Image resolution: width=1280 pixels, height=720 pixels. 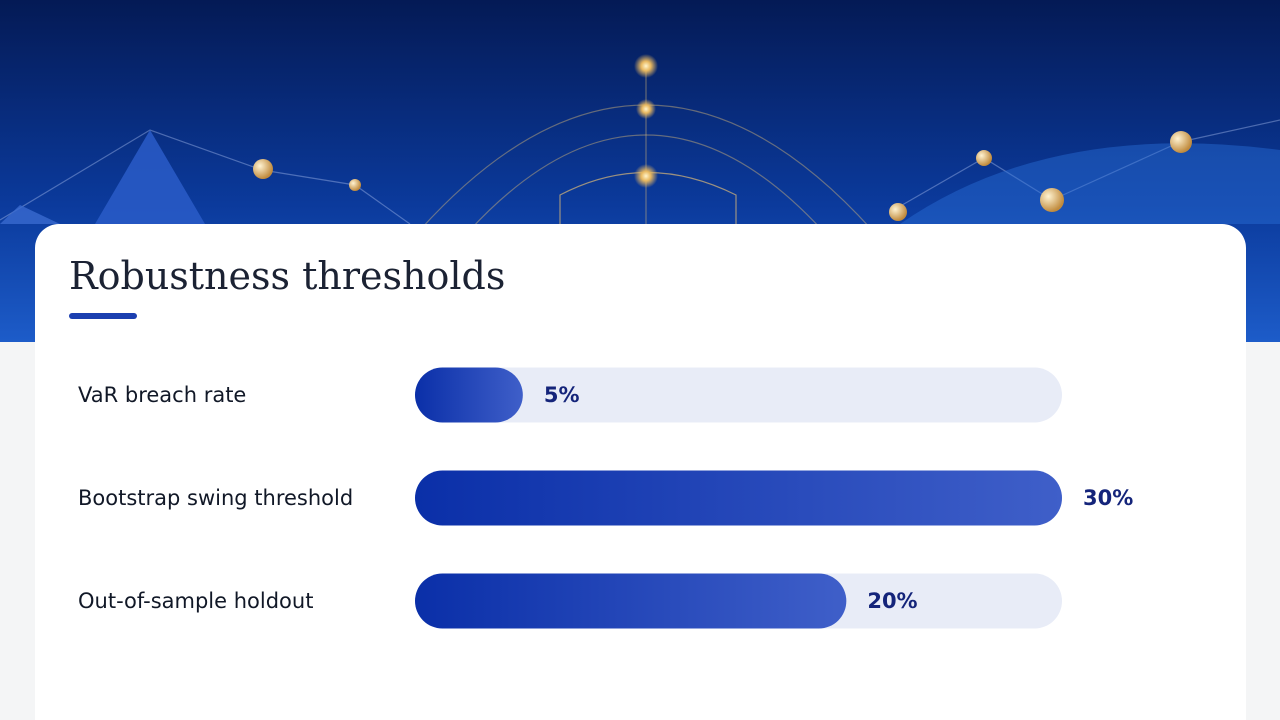 I want to click on category-label: Bootstrap swing threshold, so click(x=215, y=498).